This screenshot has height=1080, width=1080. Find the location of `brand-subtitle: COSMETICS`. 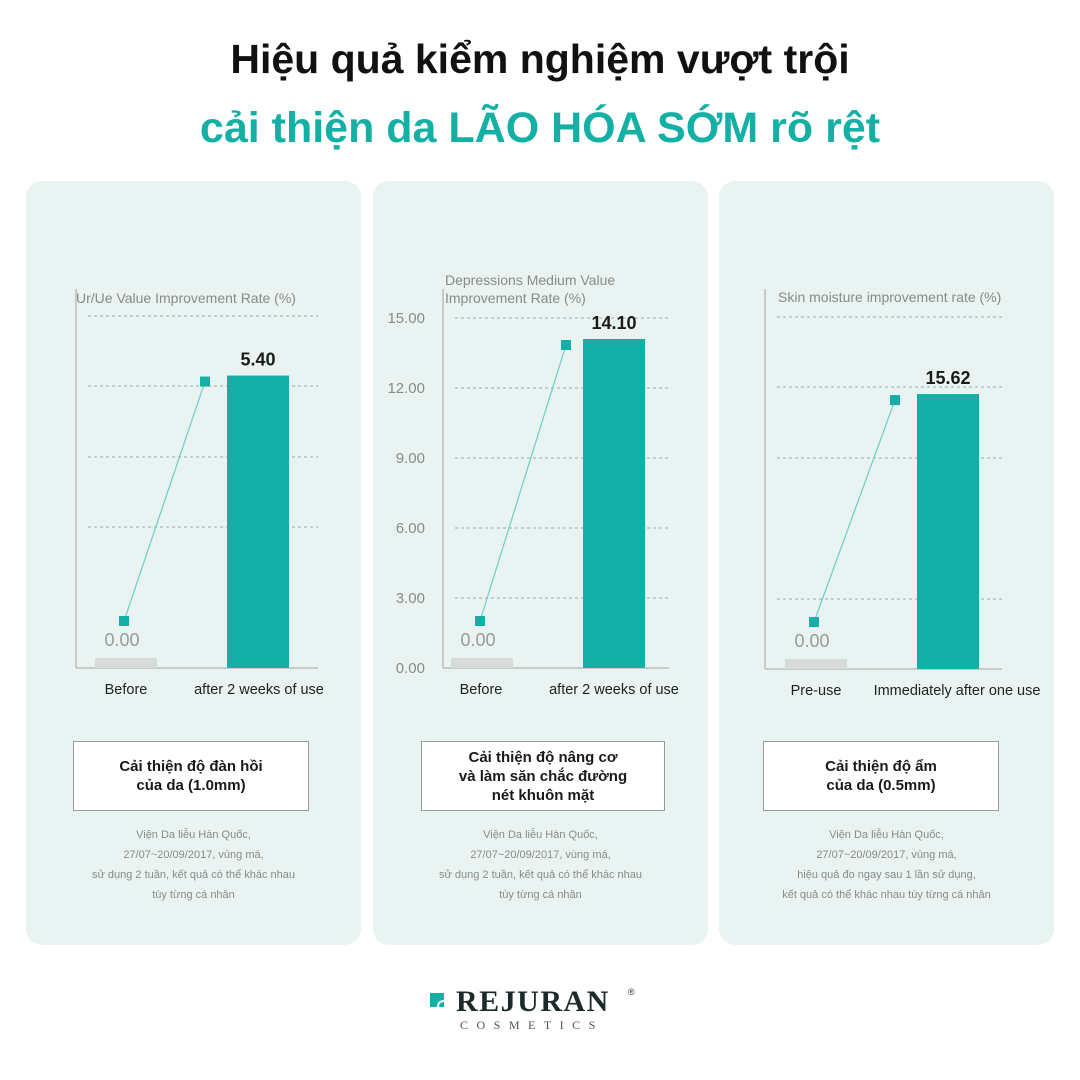

brand-subtitle: COSMETICS is located at coordinates (532, 1025).